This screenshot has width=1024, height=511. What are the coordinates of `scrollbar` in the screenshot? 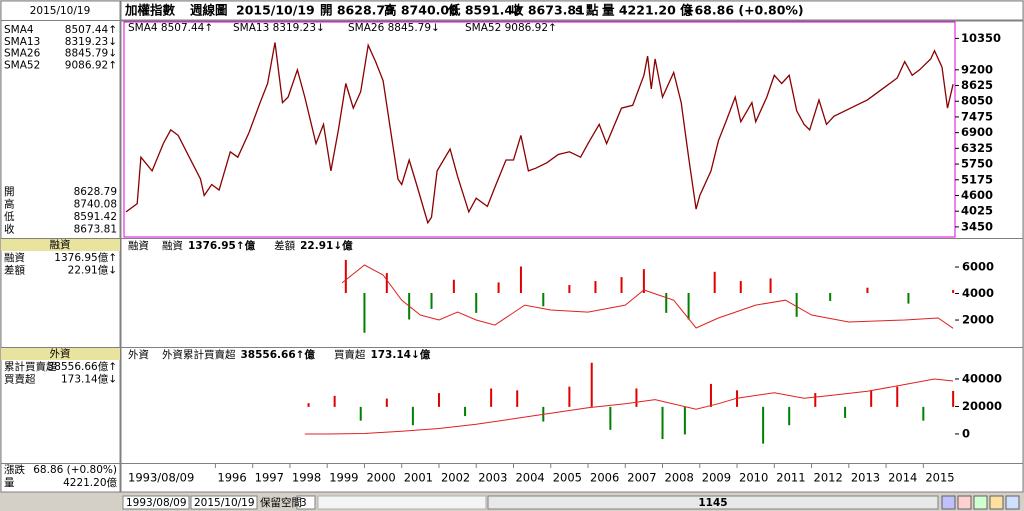 It's located at (713, 502).